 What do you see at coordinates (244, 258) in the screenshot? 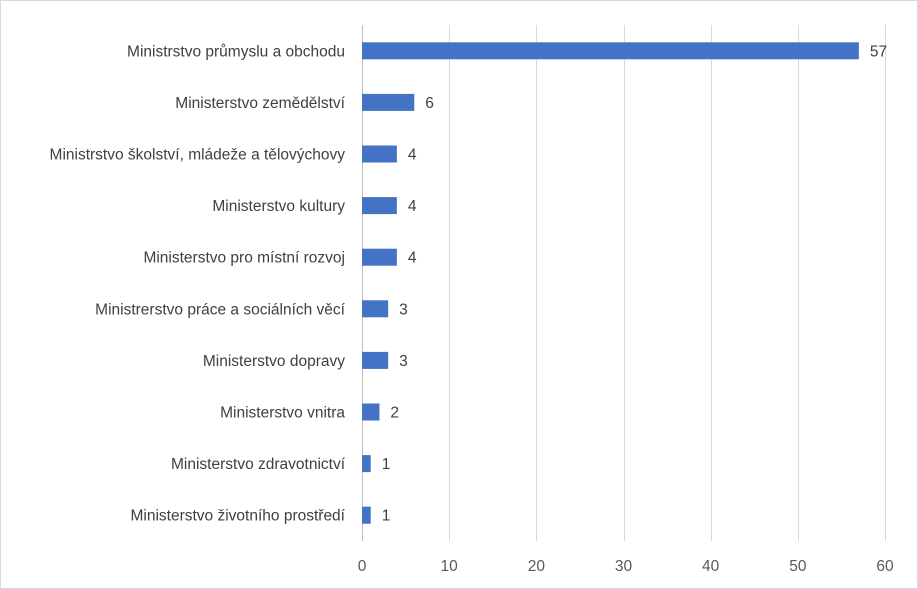
I see `category-label: Ministerstvo pro místní rozvoj` at bounding box center [244, 258].